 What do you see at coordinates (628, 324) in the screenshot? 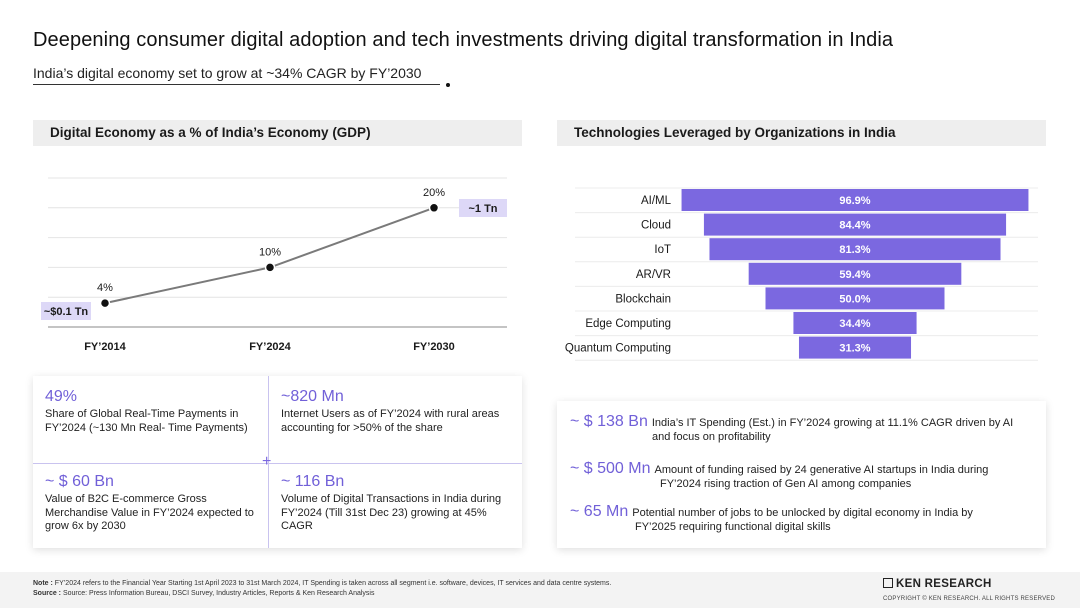
I see `category-label: Edge Computing` at bounding box center [628, 324].